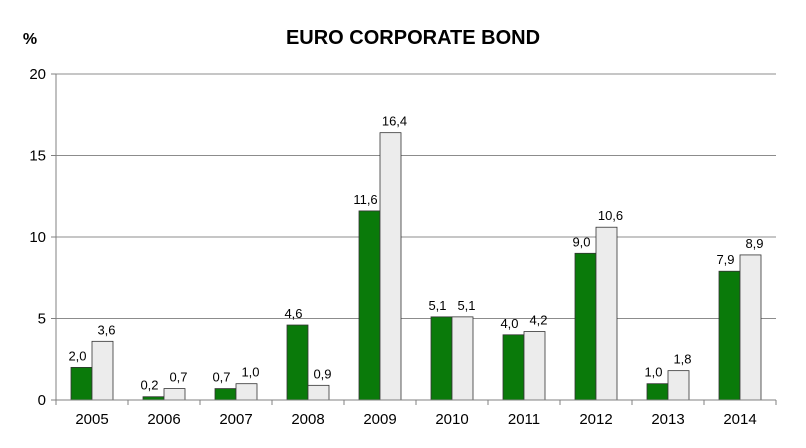  What do you see at coordinates (42, 400) in the screenshot?
I see `y-tick-label: 0` at bounding box center [42, 400].